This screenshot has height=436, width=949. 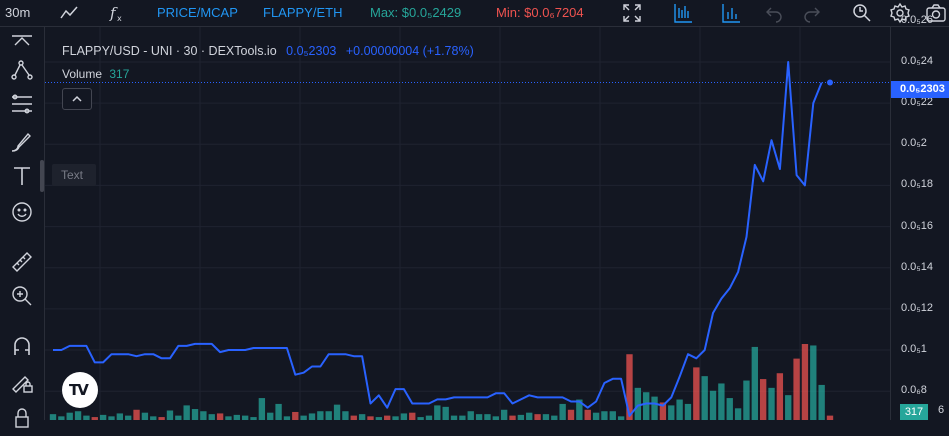 What do you see at coordinates (18, 12) in the screenshot?
I see `interval-selector: 30m` at bounding box center [18, 12].